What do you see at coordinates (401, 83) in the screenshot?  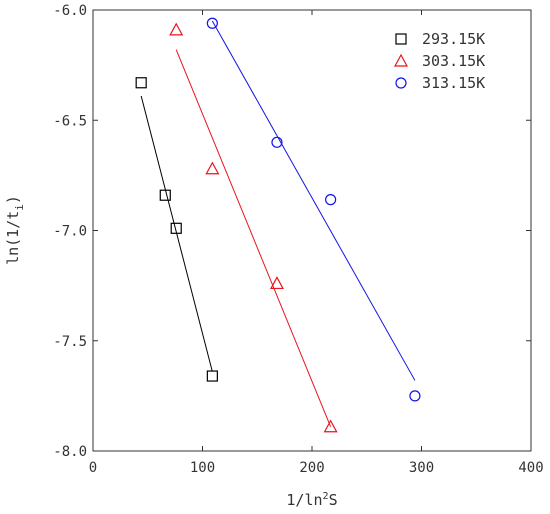 I see `legend-marker-313.15K` at bounding box center [401, 83].